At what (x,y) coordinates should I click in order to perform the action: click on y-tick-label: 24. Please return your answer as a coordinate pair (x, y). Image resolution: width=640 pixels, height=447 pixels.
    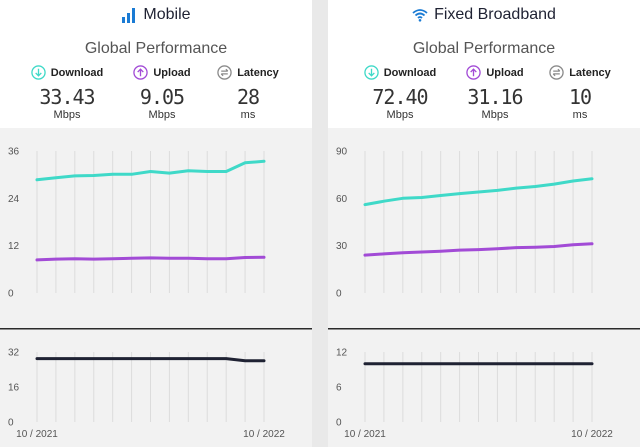
    Looking at the image, I should click on (14, 199).